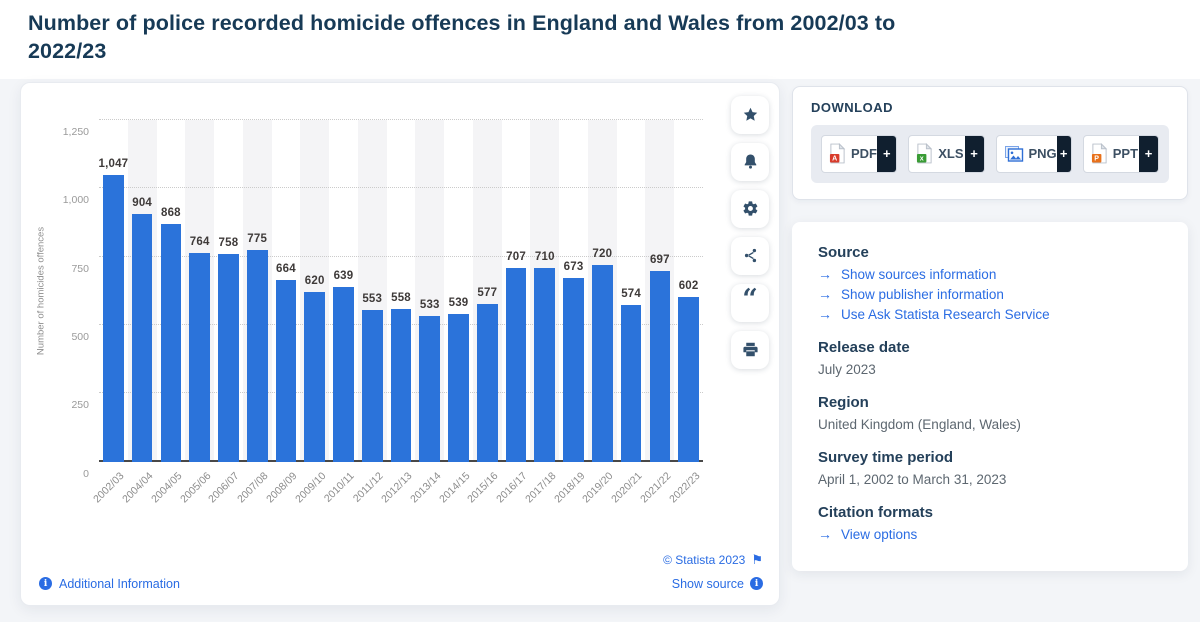 The height and width of the screenshot is (628, 1200). What do you see at coordinates (704, 559) in the screenshot?
I see `copyright-label: © Statista 2023` at bounding box center [704, 559].